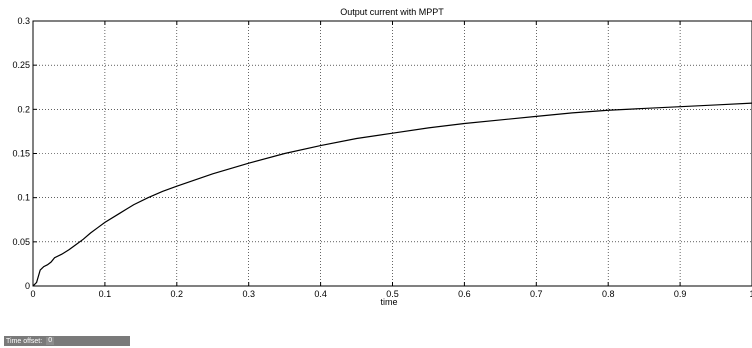 This screenshot has width=752, height=348. I want to click on y-tick-label: 0.1, so click(23, 198).